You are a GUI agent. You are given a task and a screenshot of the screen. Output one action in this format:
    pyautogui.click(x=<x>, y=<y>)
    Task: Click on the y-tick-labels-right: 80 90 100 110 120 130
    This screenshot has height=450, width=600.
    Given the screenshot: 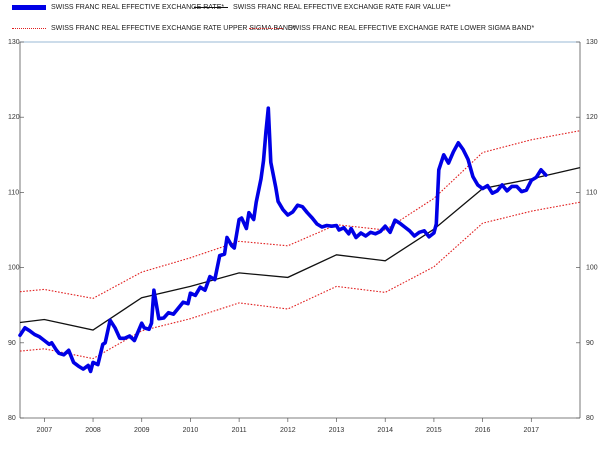 What is the action you would take?
    pyautogui.click(x=592, y=230)
    